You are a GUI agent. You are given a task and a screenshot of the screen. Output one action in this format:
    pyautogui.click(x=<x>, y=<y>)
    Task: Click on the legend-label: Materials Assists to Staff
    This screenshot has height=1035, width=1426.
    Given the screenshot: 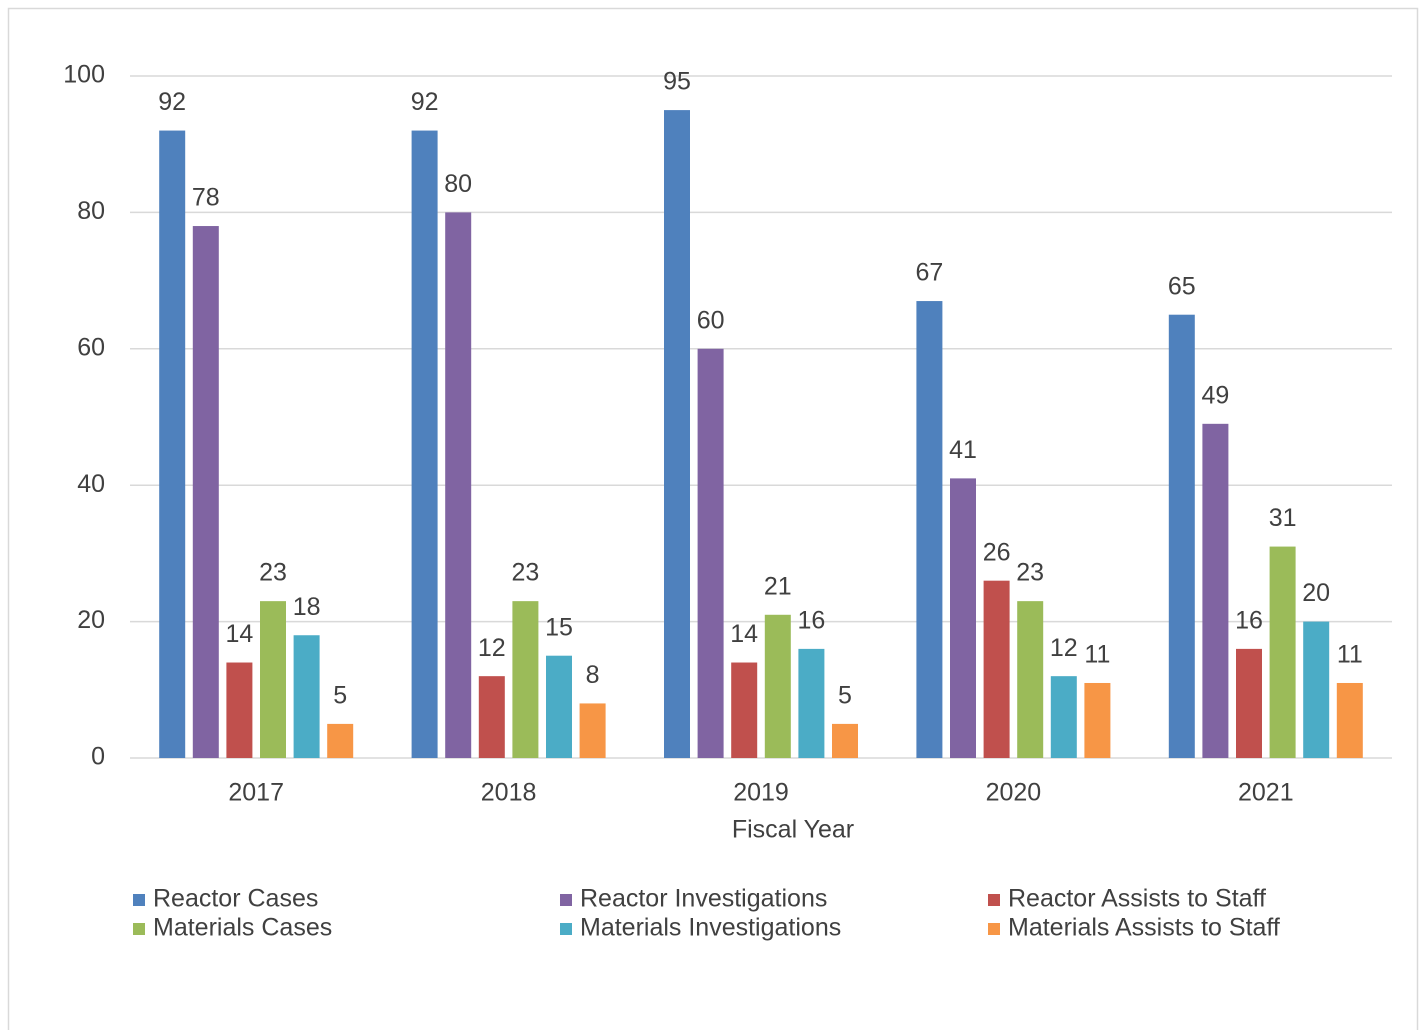 What is the action you would take?
    pyautogui.click(x=1144, y=928)
    